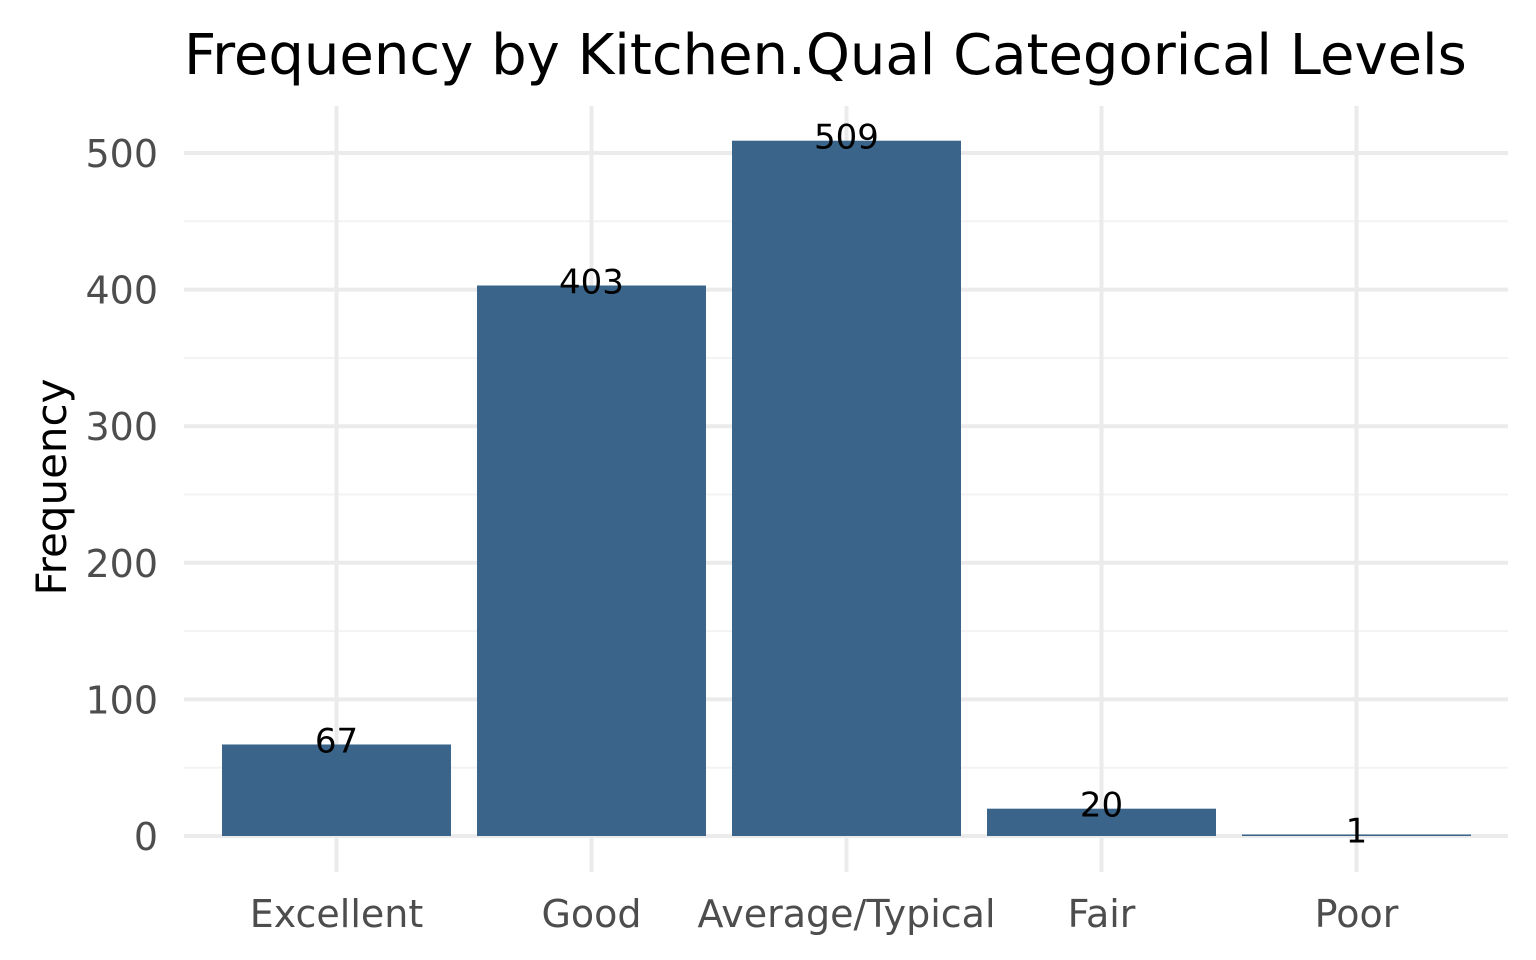 The image size is (1536, 960). I want to click on y-tick-label: 300, so click(121, 427).